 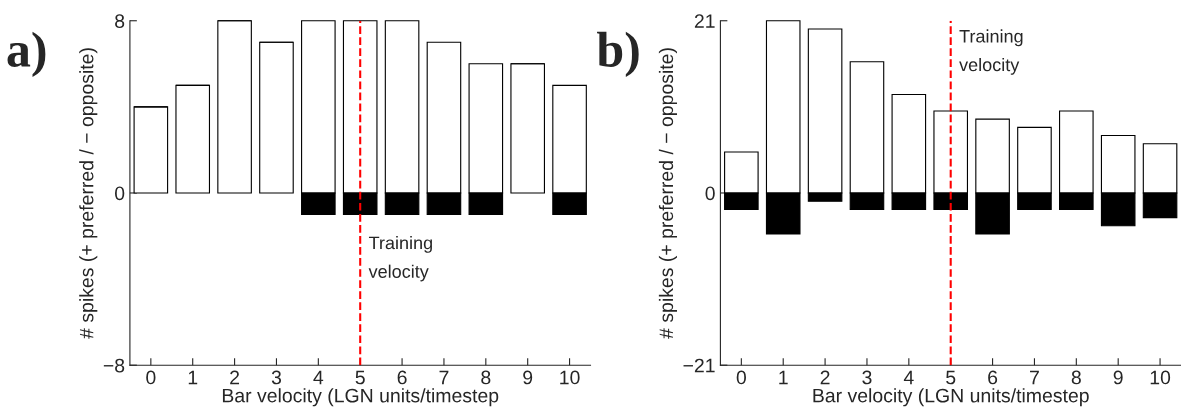 I want to click on y-tick-label: −21, so click(x=699, y=365).